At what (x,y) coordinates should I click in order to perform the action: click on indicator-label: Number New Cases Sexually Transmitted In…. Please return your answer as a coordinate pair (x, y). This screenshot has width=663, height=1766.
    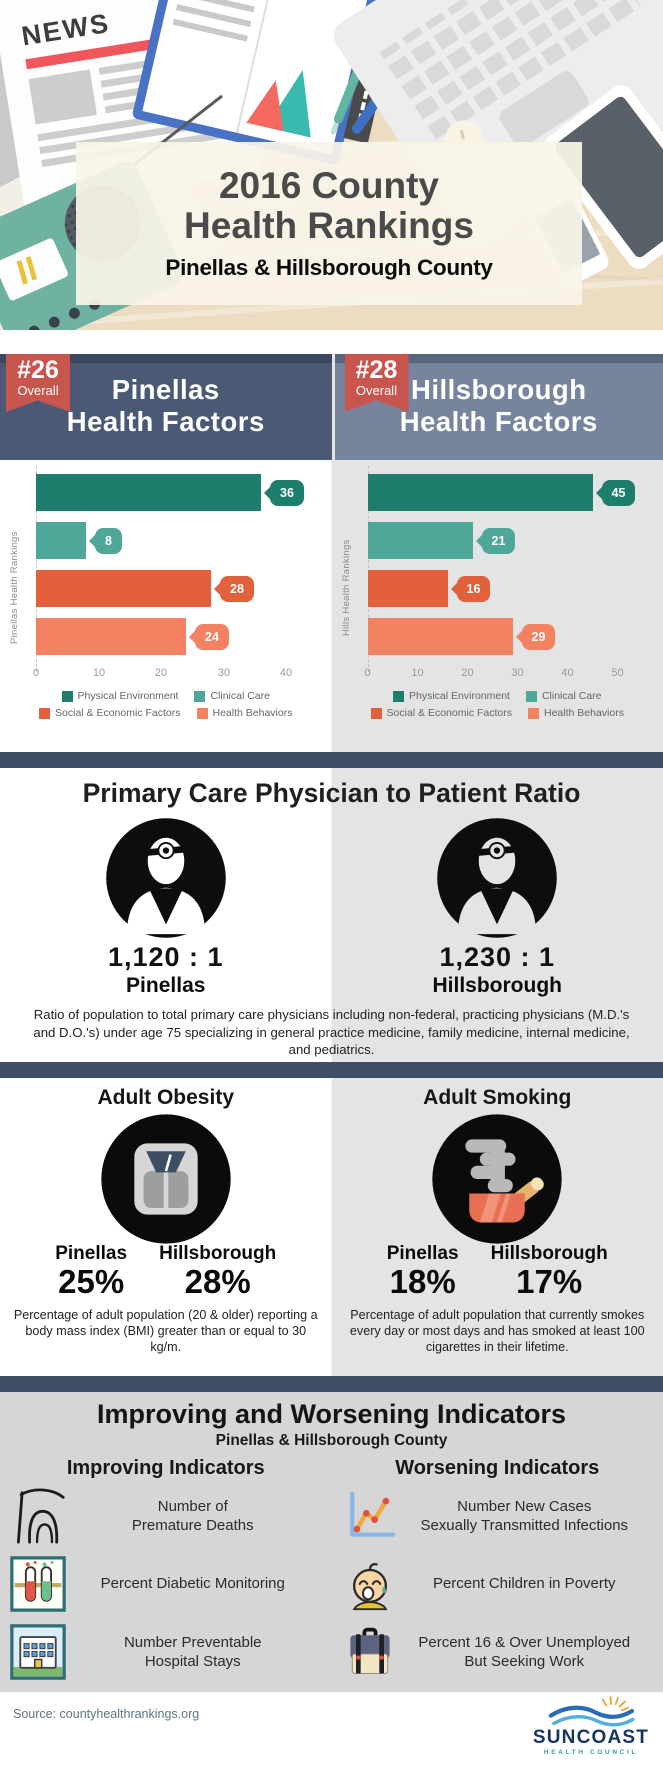
    Looking at the image, I should click on (524, 1516).